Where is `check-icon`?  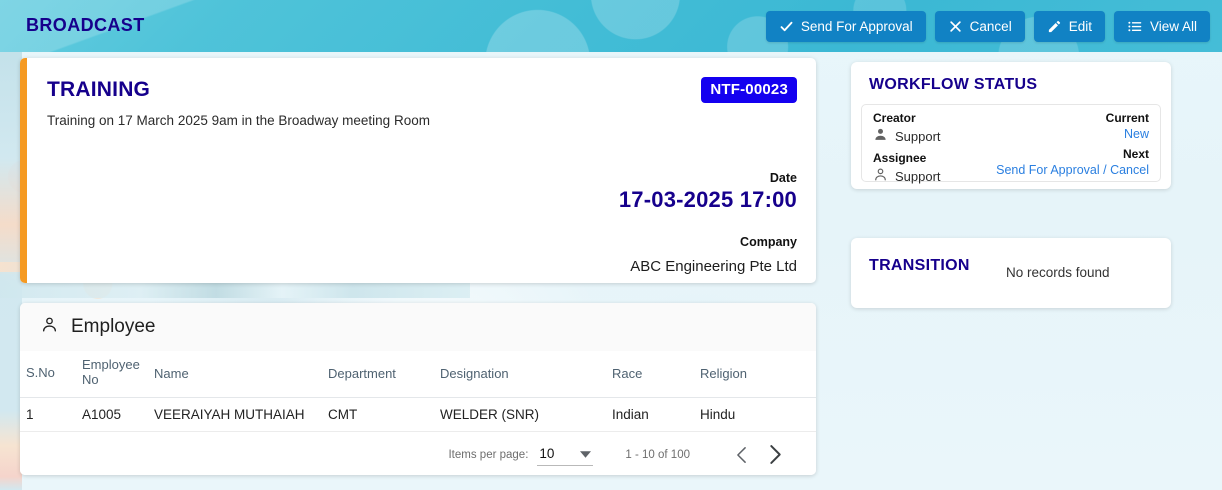 check-icon is located at coordinates (786, 26).